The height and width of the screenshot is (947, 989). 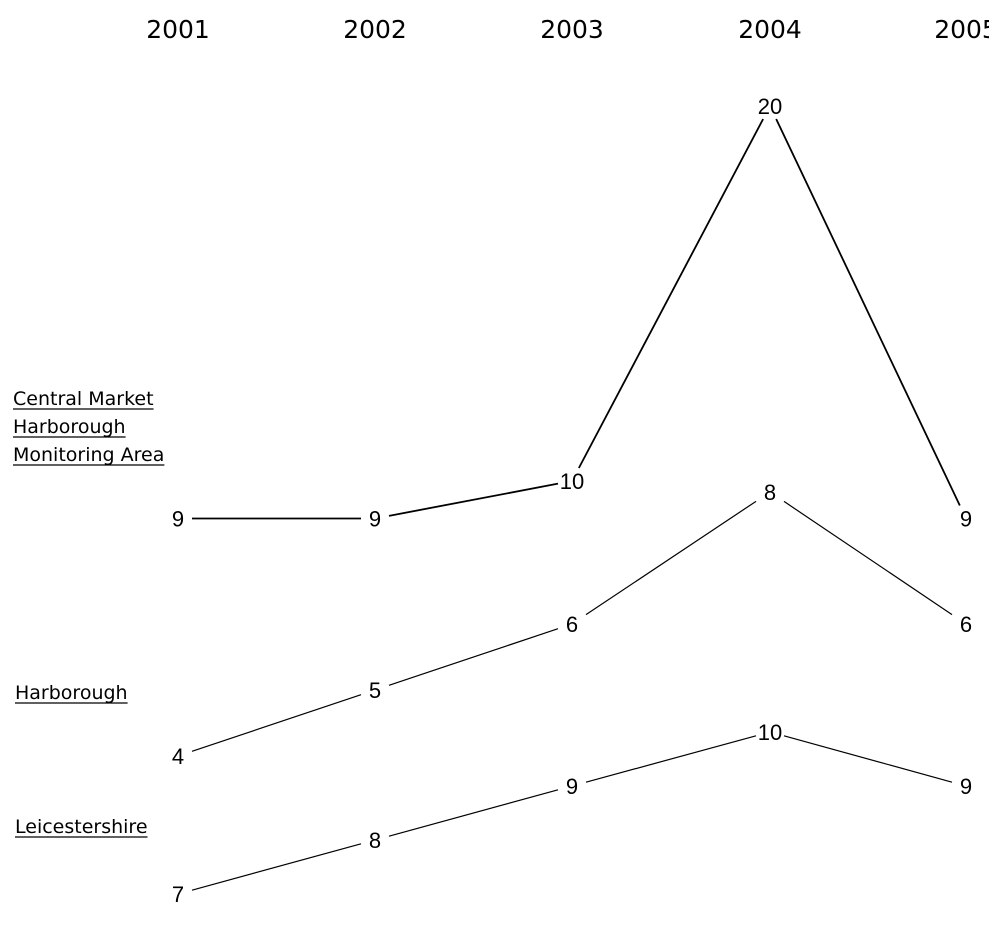 What do you see at coordinates (81, 827) in the screenshot?
I see `series-2-name-line-0: Leicestershire` at bounding box center [81, 827].